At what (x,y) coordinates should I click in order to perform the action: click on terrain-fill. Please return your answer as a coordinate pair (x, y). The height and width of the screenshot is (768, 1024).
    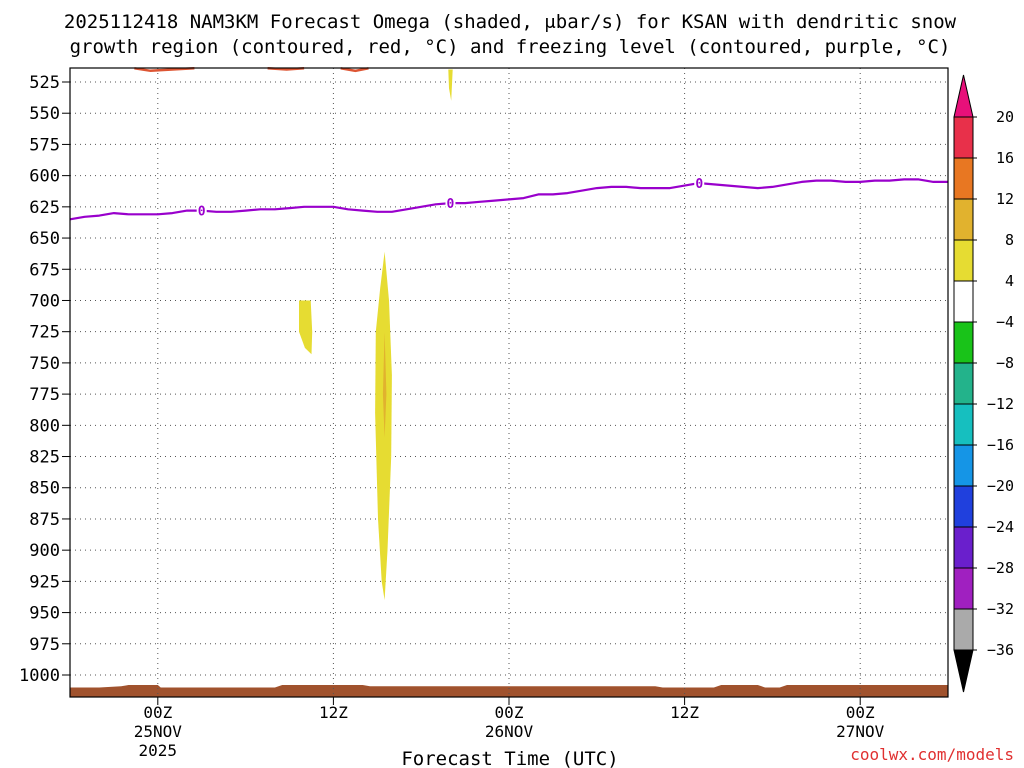
    Looking at the image, I should click on (509, 691).